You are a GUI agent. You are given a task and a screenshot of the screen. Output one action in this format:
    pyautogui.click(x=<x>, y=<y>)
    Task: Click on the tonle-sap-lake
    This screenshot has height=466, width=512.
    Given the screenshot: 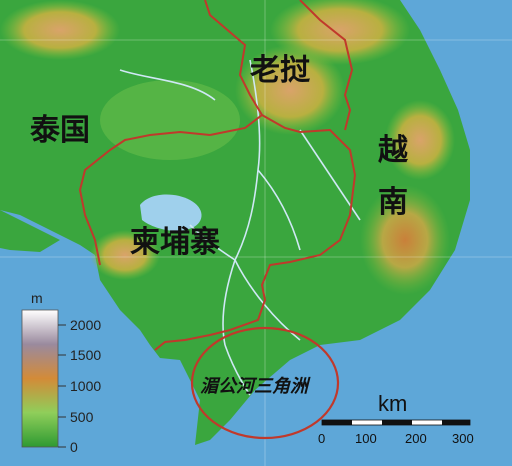 What is the action you would take?
    pyautogui.click(x=171, y=212)
    